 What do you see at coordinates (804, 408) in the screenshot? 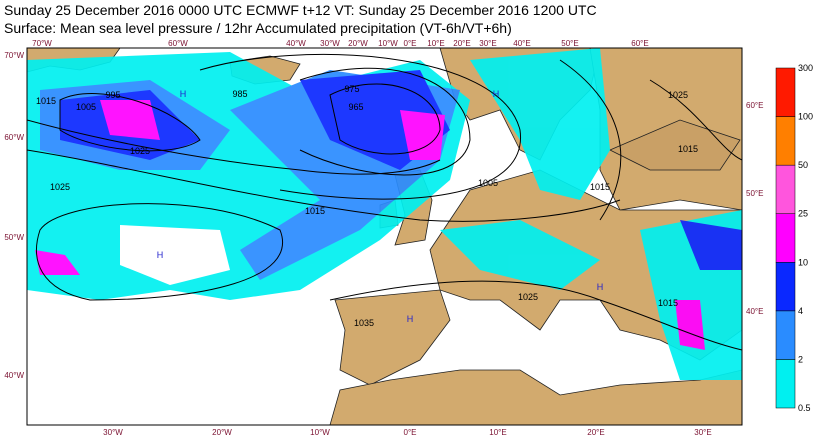
I see `colorbar-label: 0.5` at bounding box center [804, 408].